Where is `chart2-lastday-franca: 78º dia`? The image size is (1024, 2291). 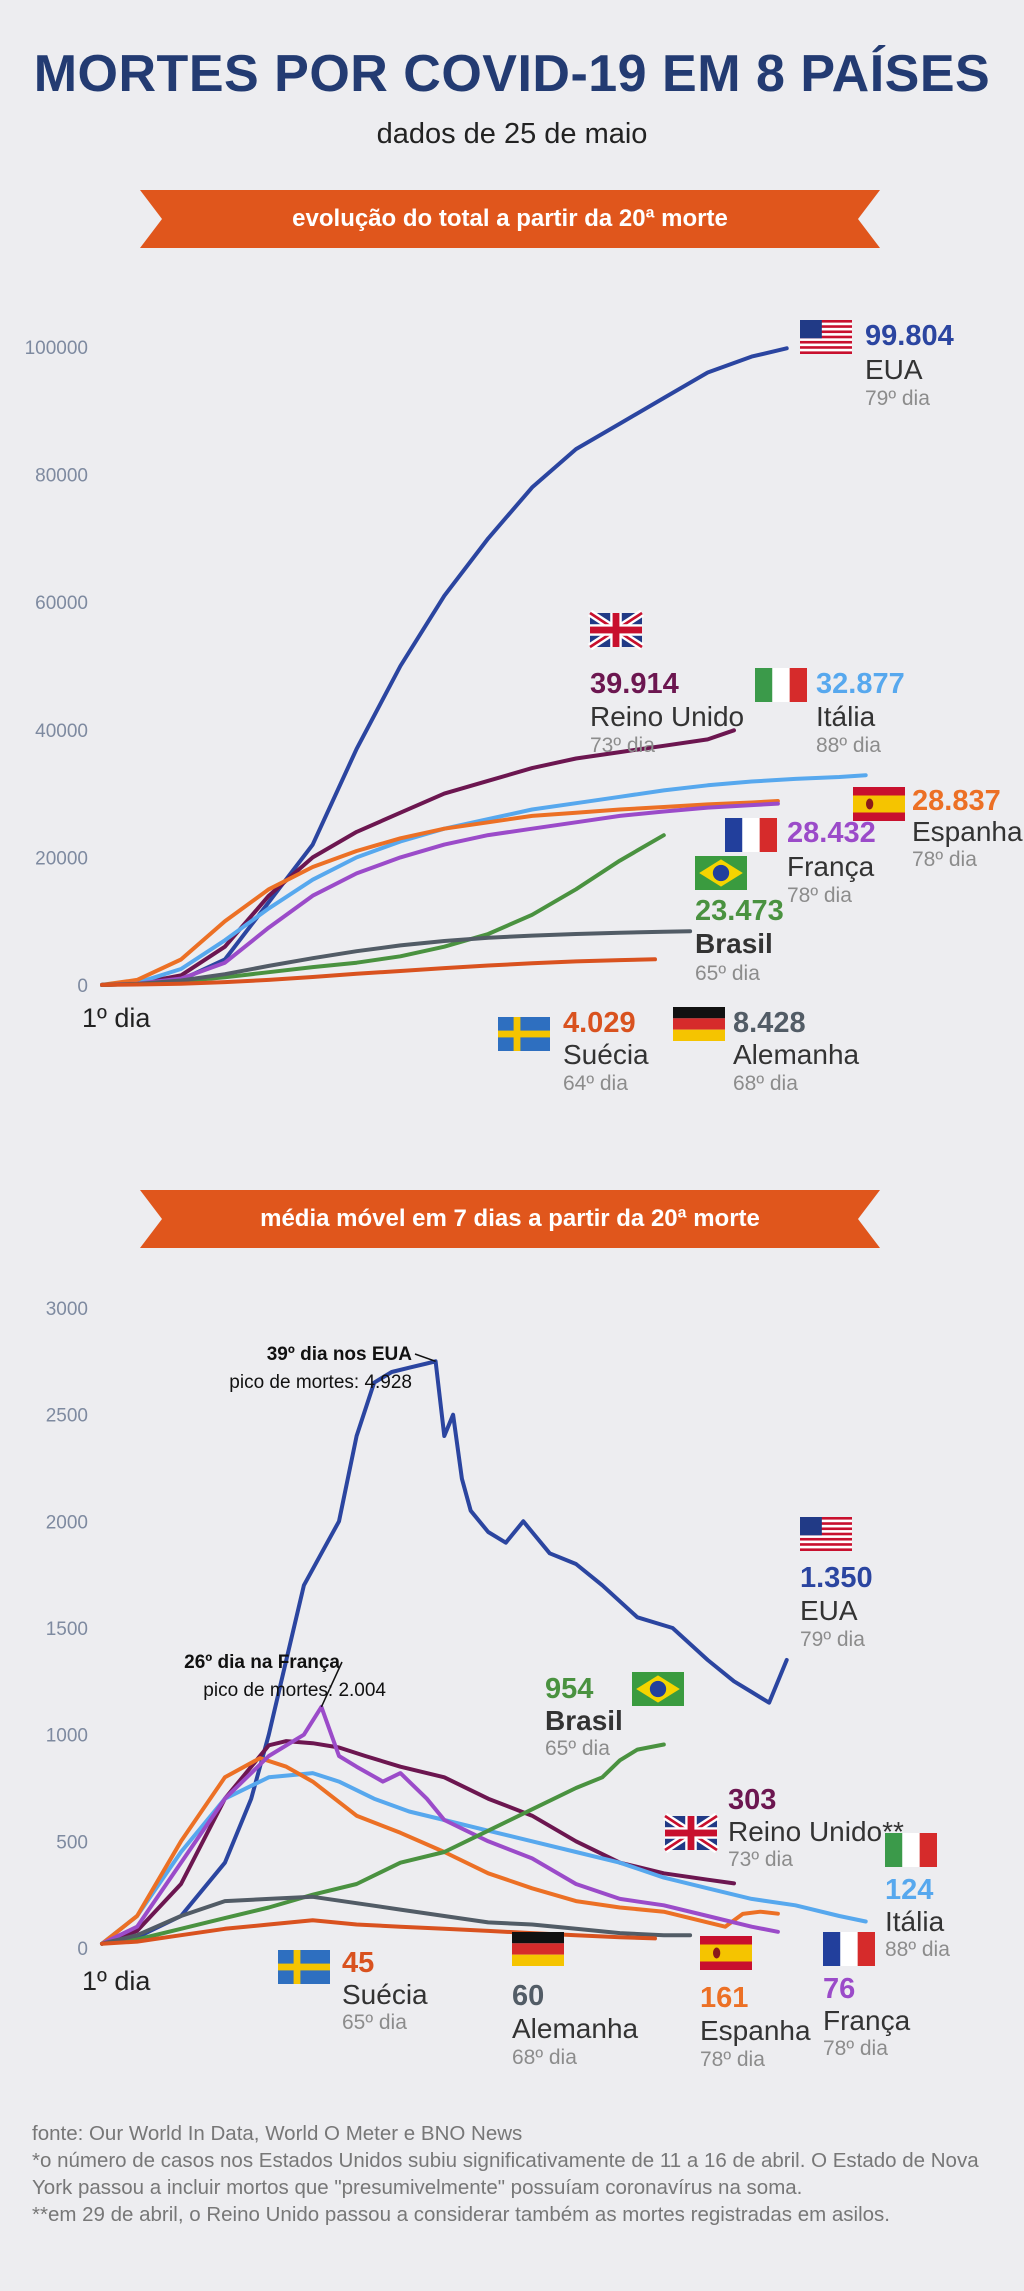
chart2-lastday-franca: 78º dia is located at coordinates (855, 2048).